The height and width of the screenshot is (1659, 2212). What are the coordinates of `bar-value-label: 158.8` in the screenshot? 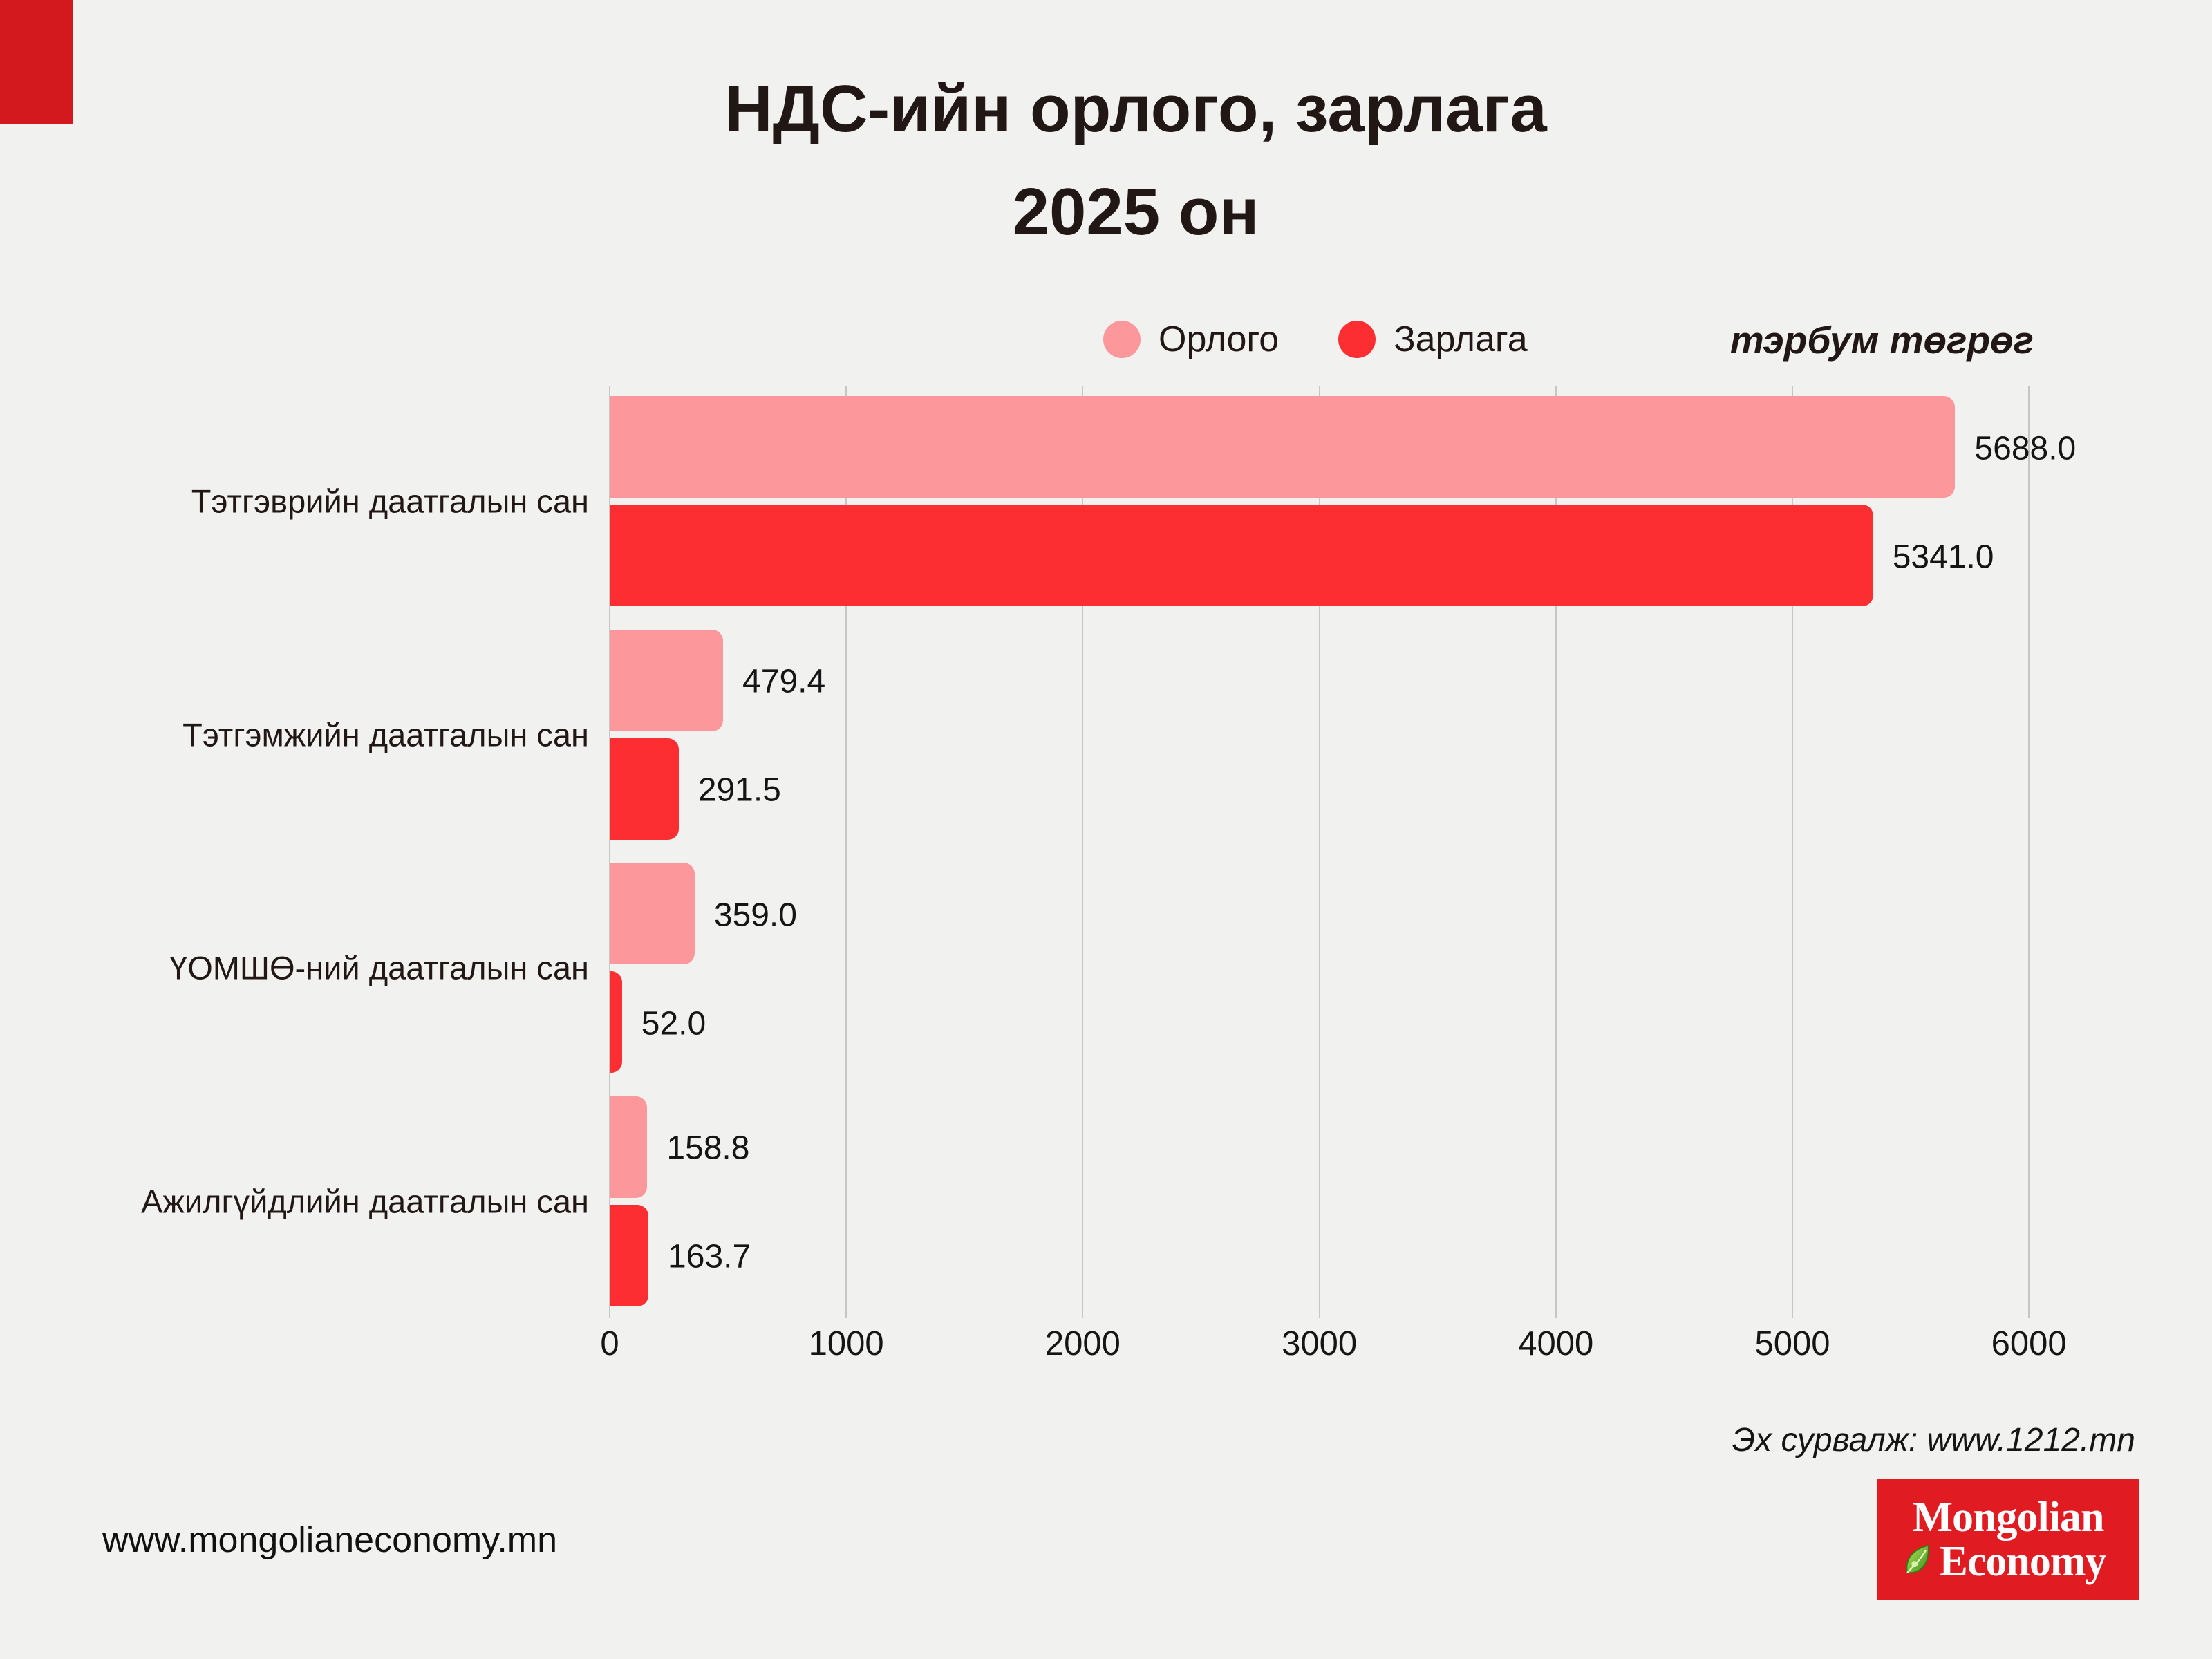 It's located at (708, 1148).